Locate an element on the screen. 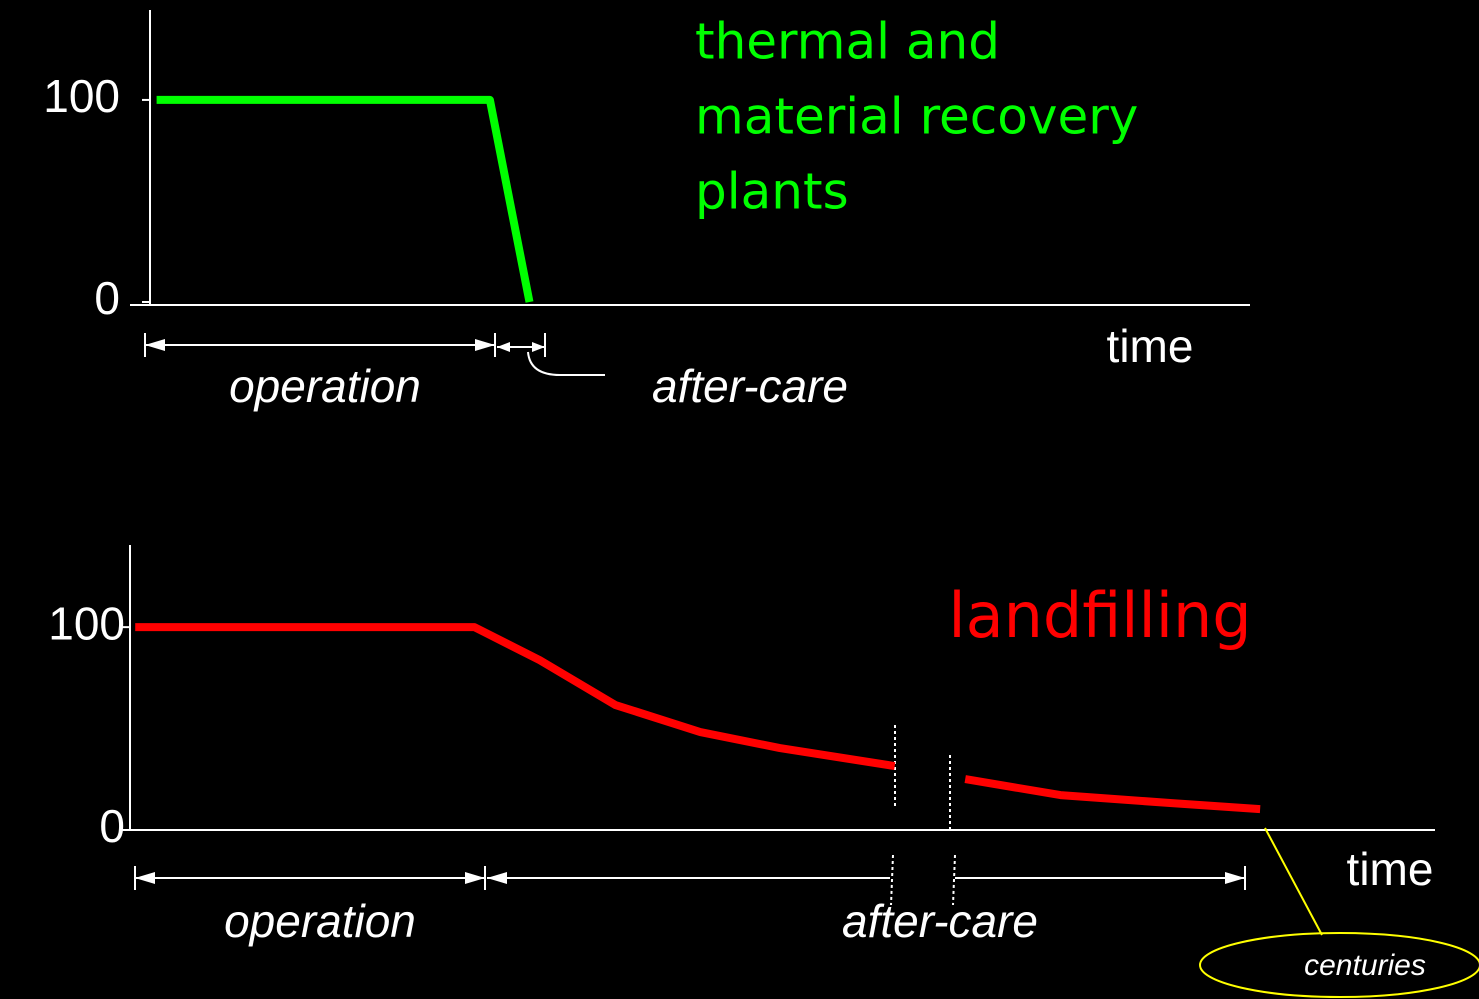 The height and width of the screenshot is (999, 1479). break-marks is located at coordinates (923, 815).